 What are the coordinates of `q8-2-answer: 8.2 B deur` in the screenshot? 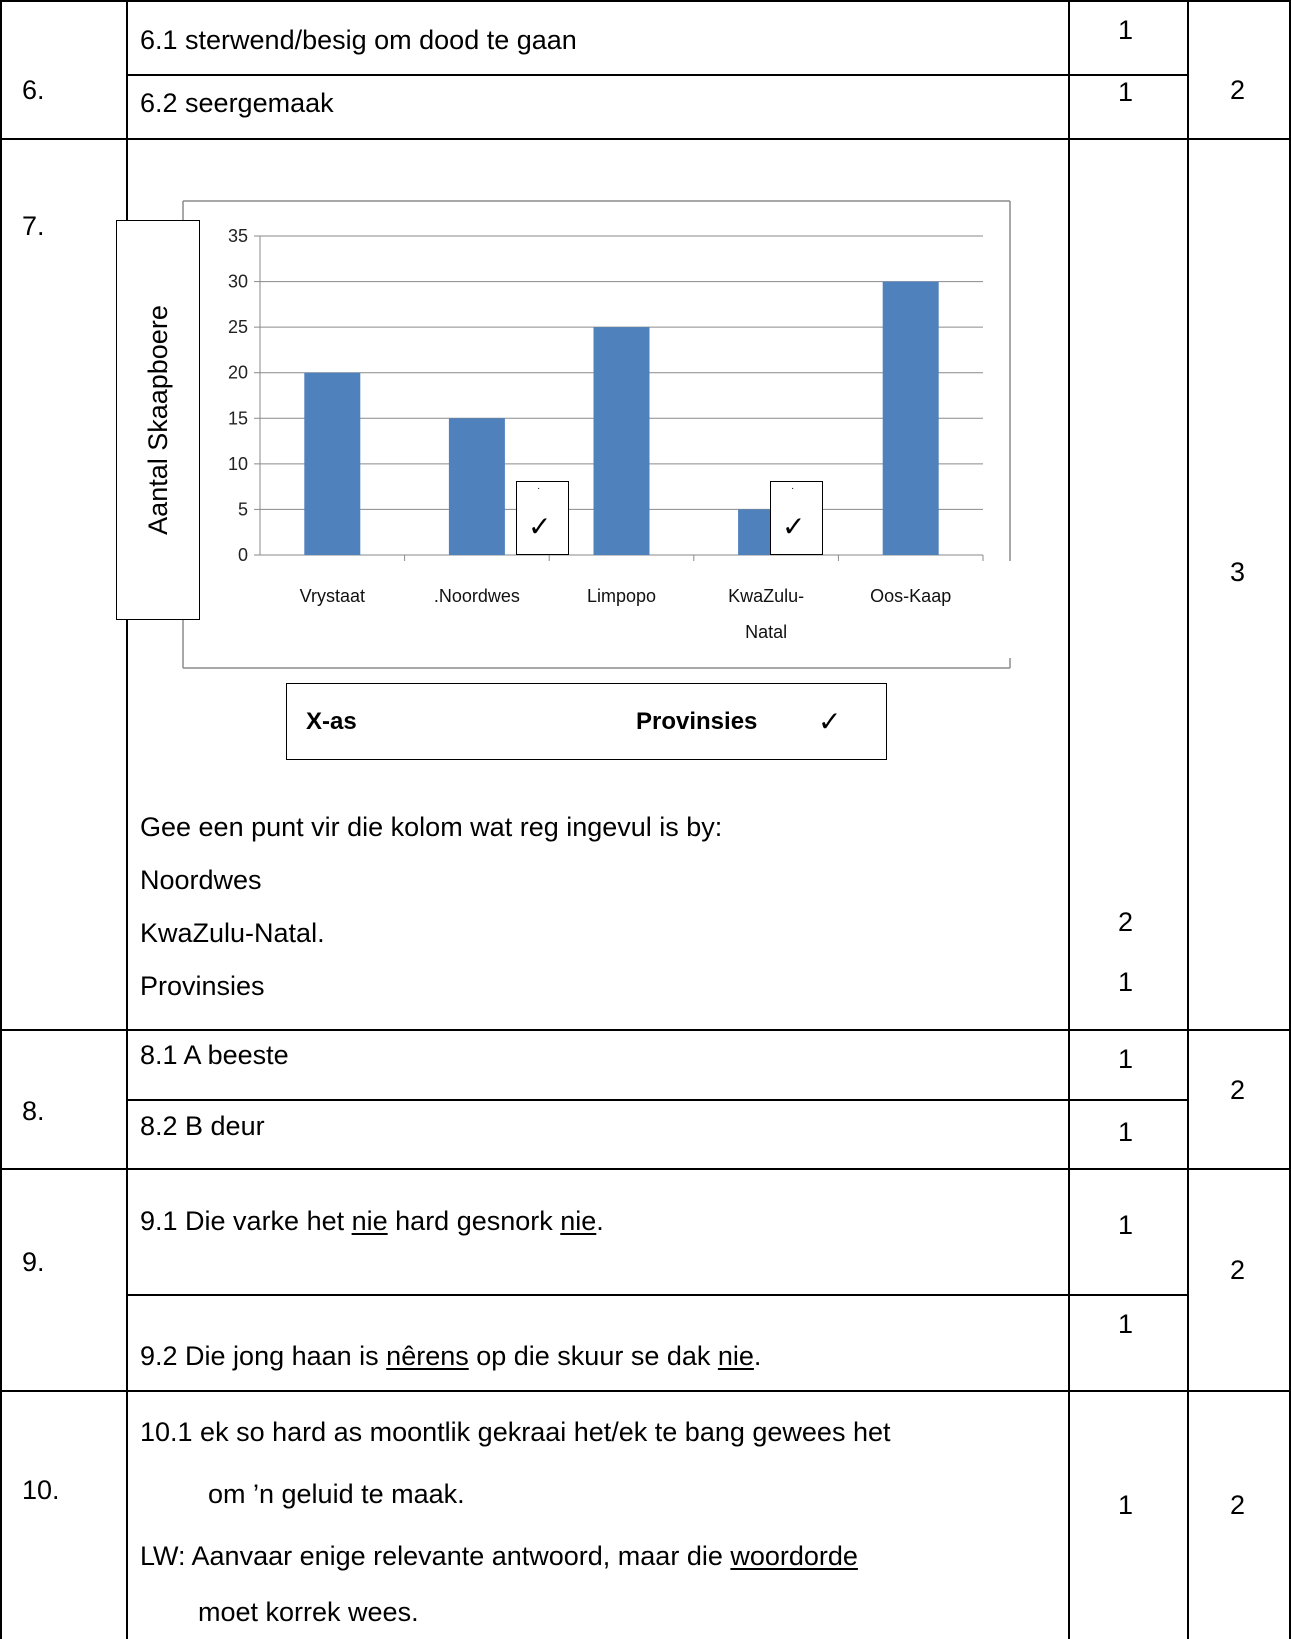 It's located at (202, 1126).